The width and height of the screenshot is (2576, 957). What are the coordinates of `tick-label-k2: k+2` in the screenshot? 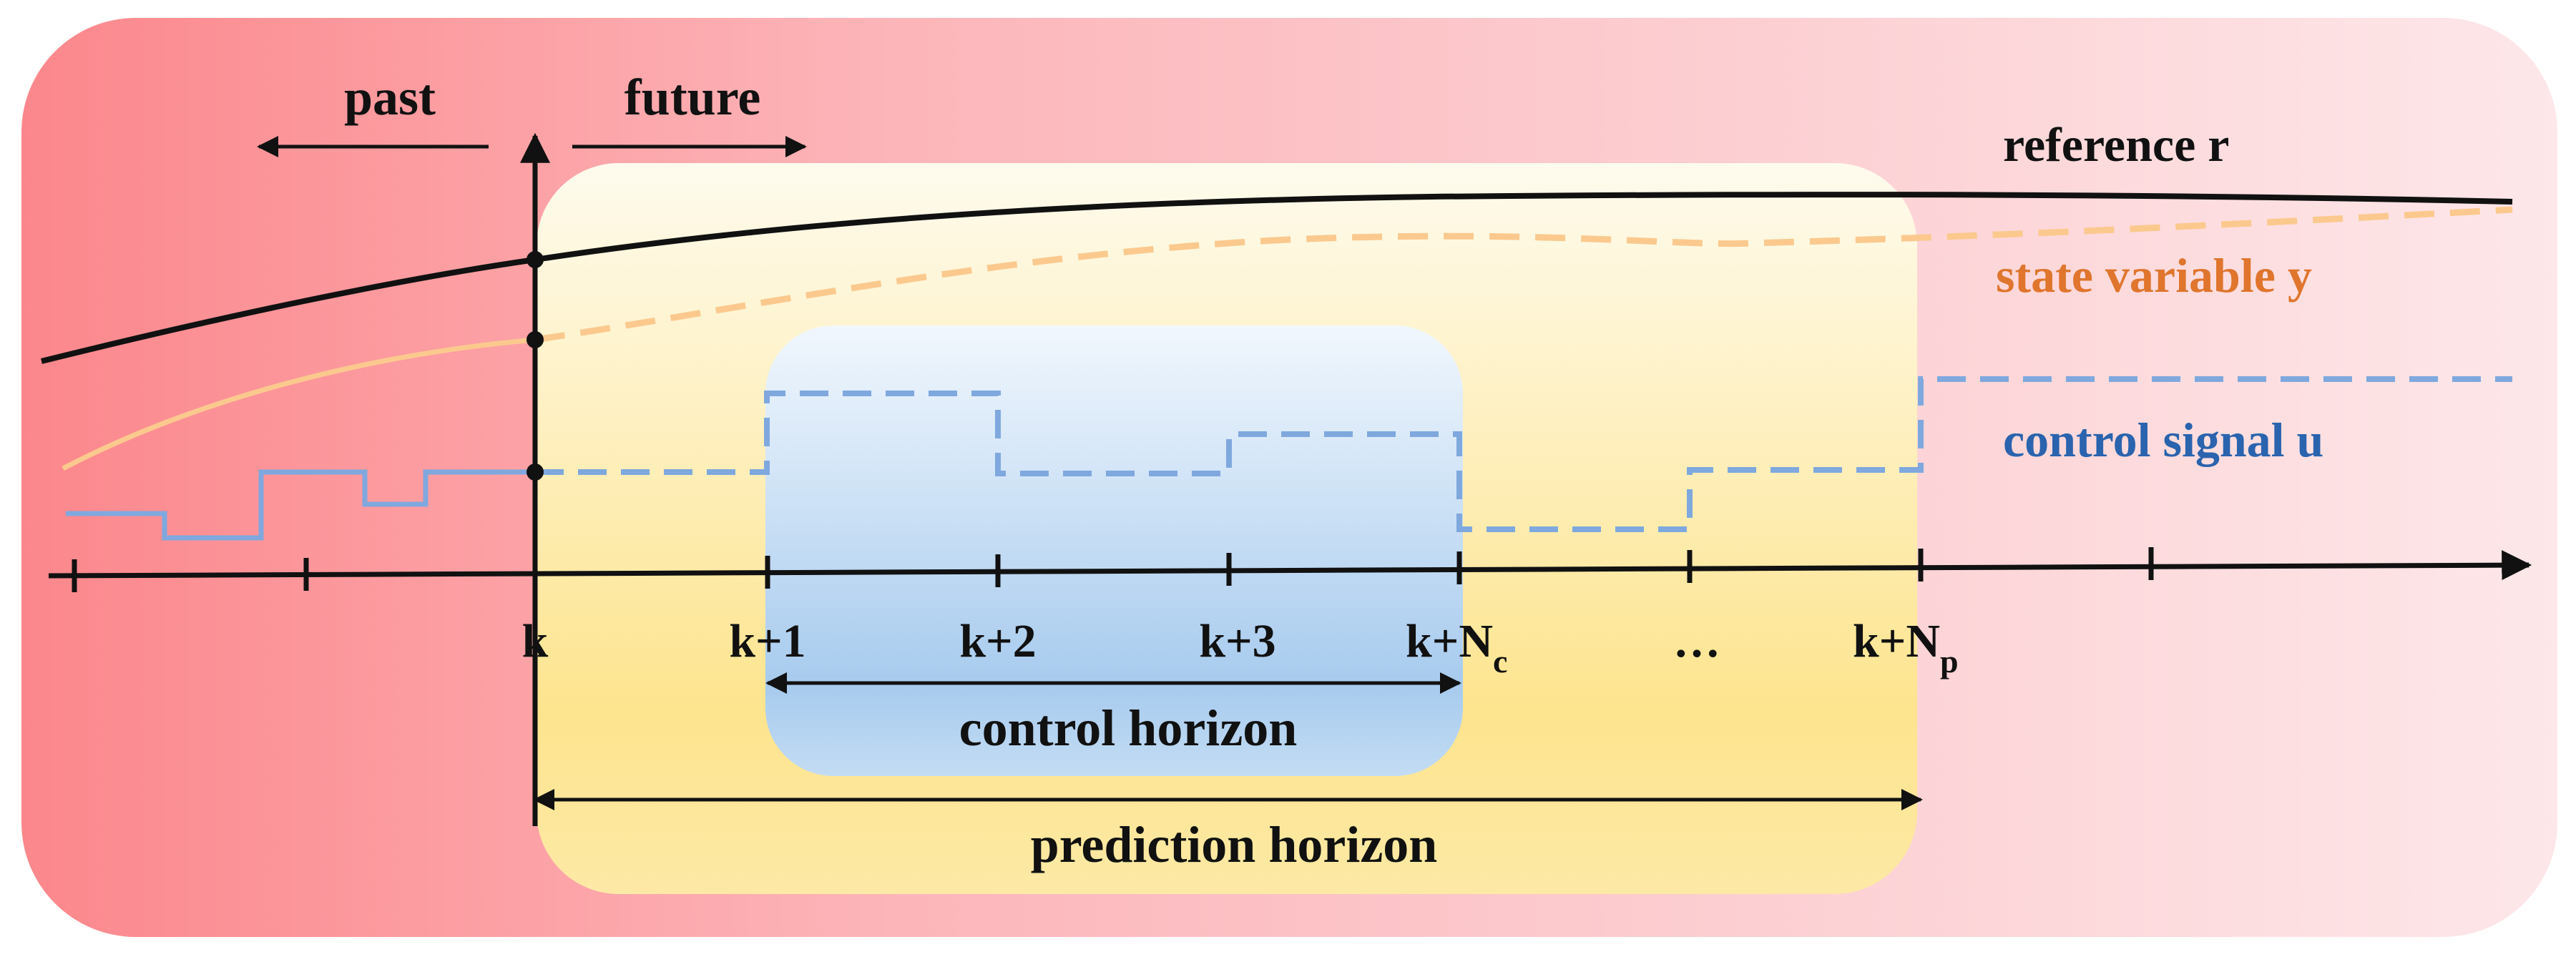 It's located at (997, 641).